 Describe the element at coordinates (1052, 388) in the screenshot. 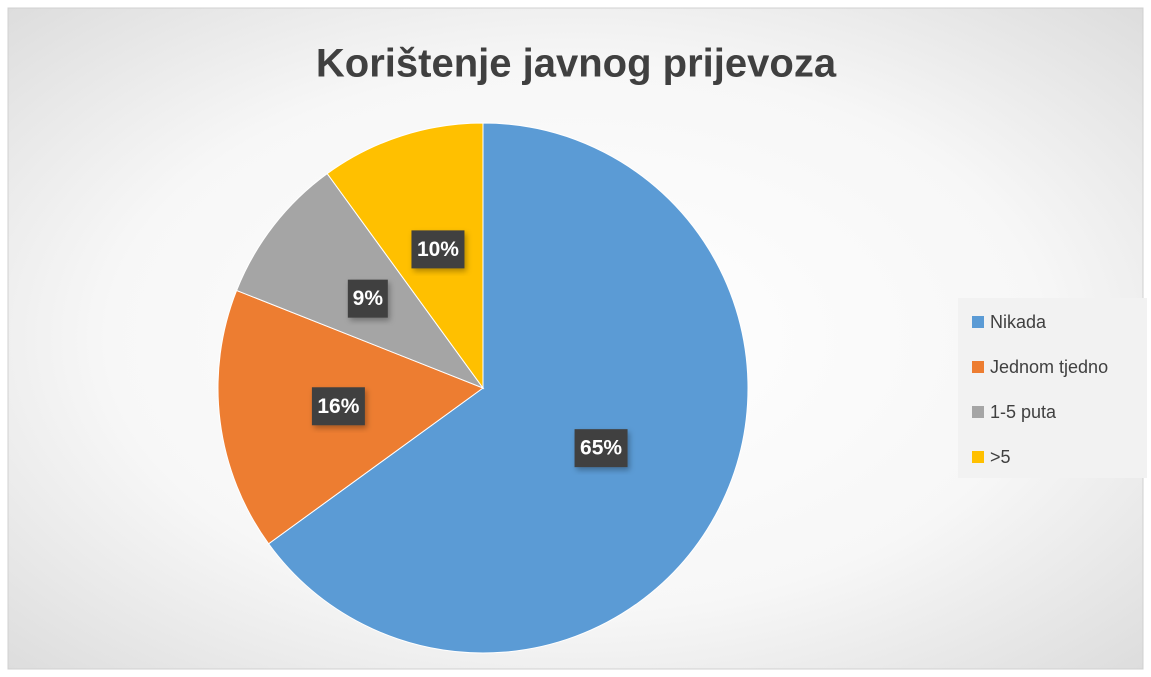

I see `legend-box` at that location.